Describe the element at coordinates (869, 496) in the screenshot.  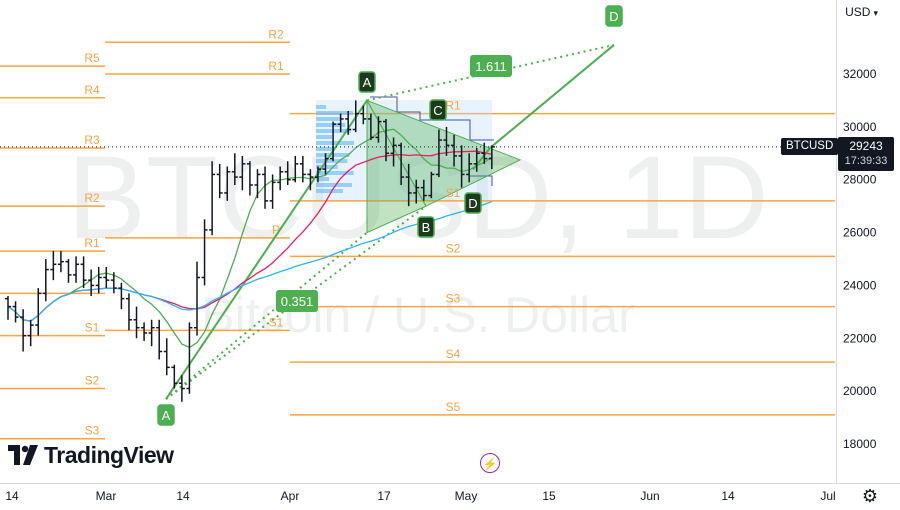
I see `gear-icon: ⚙` at that location.